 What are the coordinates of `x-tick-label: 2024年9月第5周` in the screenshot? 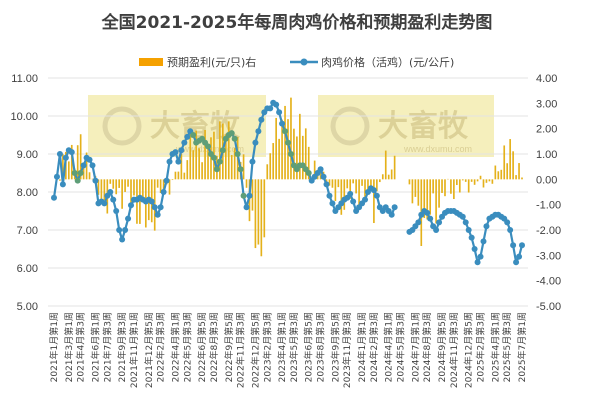 It's located at (442, 347).